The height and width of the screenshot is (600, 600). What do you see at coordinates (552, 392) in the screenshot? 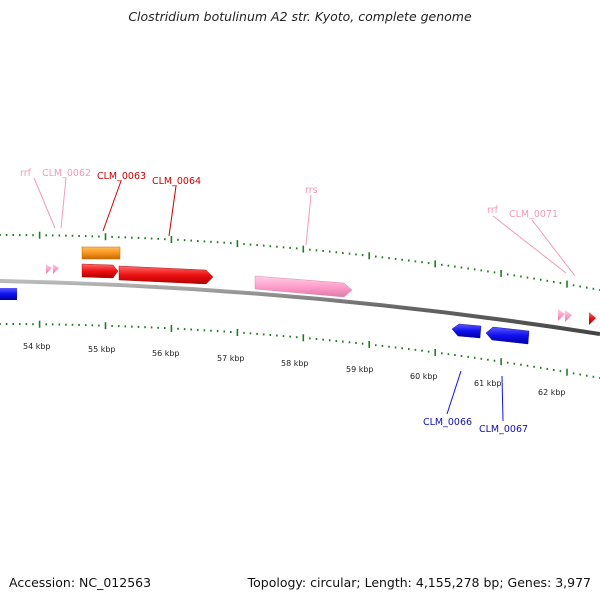
I see `scale-label-62kbp: 62 kbp` at bounding box center [552, 392].